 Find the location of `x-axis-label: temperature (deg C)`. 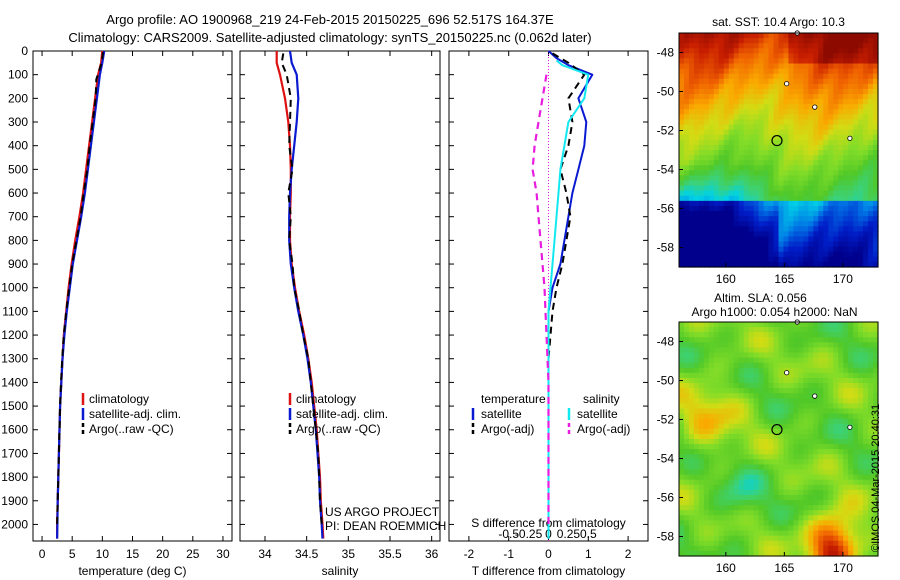

x-axis-label: temperature (deg C) is located at coordinates (132, 571).